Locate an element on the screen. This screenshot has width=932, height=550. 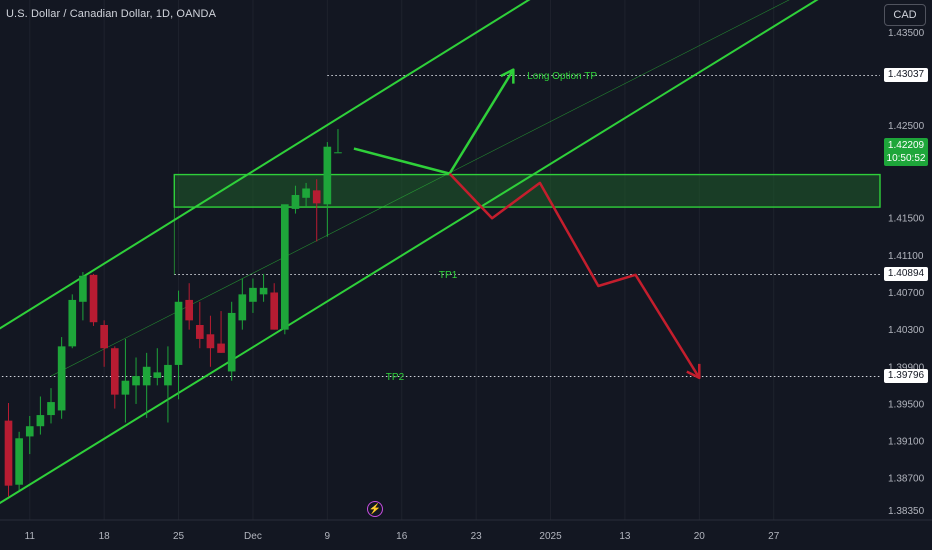
price-tick-label: 1.40700 is located at coordinates (906, 293).